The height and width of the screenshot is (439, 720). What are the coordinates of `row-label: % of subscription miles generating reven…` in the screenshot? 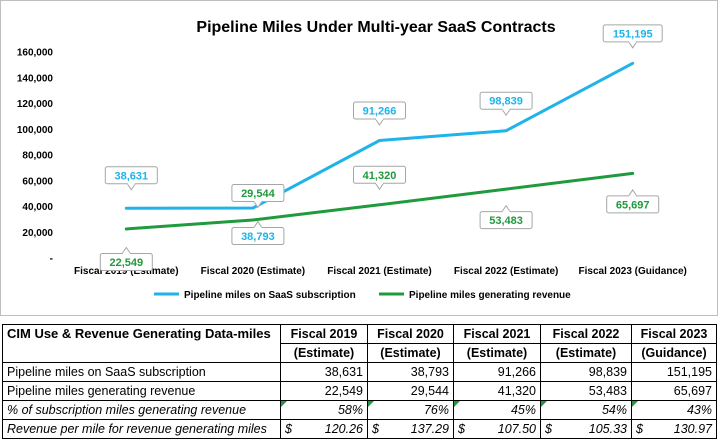 It's located at (141, 410).